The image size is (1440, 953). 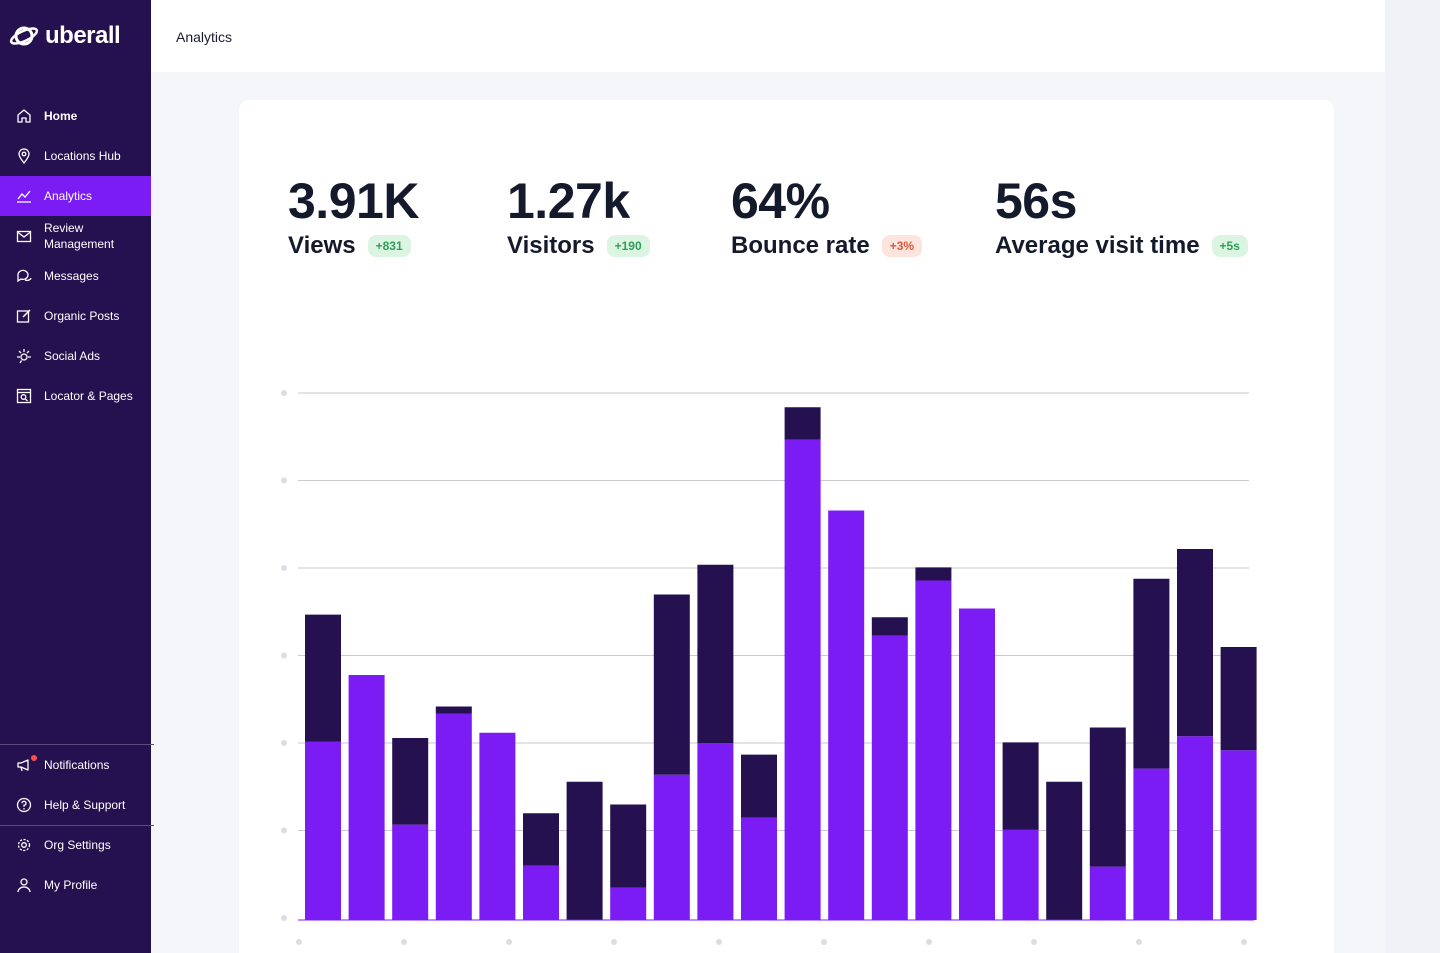 What do you see at coordinates (85, 805) in the screenshot?
I see `sidebar-item-label: Help & Support` at bounding box center [85, 805].